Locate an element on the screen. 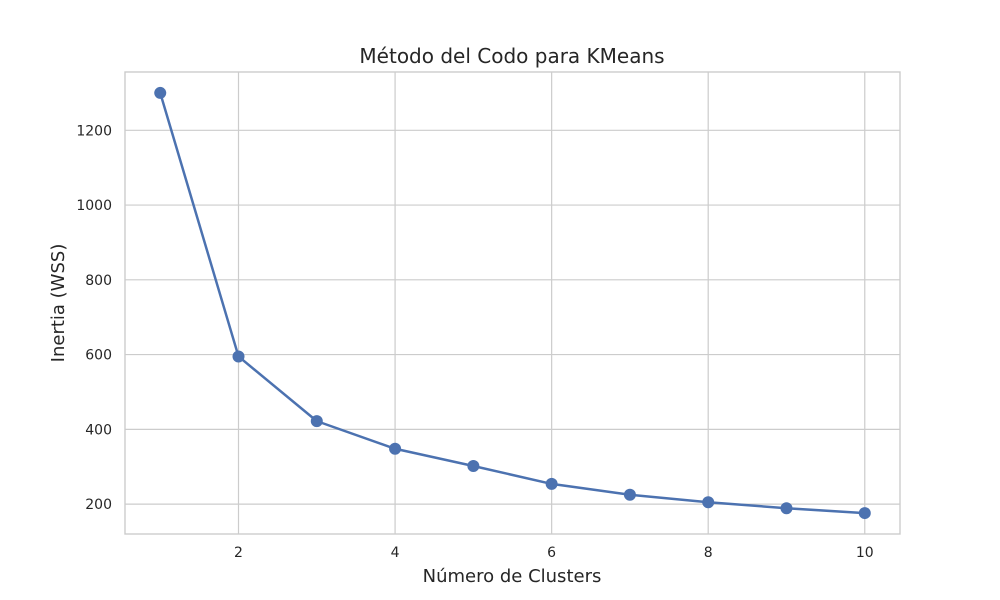 The width and height of the screenshot is (1000, 600). chart-title: Método del Codo para KMeans is located at coordinates (511, 56).